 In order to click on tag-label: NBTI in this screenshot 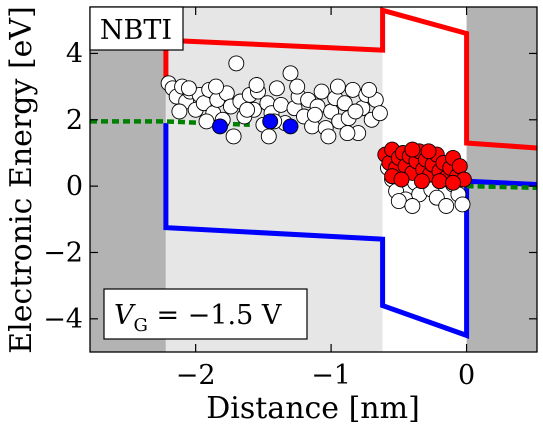, I will do `click(136, 30)`.